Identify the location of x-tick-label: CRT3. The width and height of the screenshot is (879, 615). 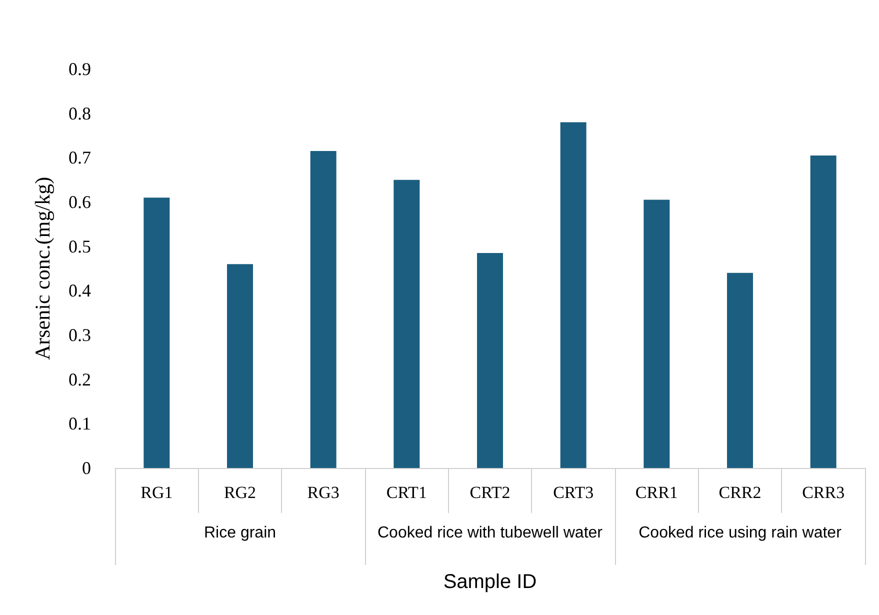
(573, 492).